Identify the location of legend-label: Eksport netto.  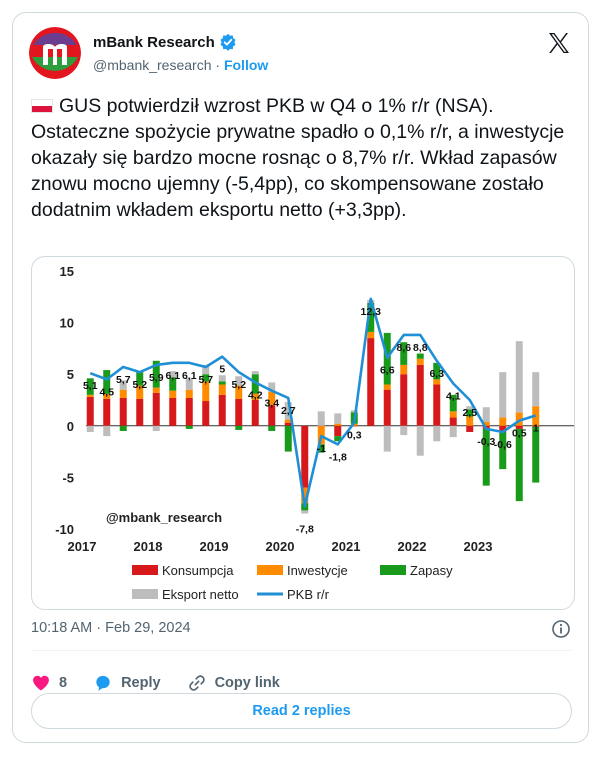
(200, 594).